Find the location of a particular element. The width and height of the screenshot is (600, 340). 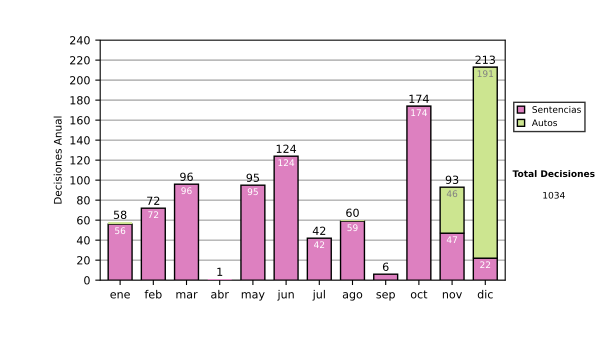

data-label: 174 is located at coordinates (419, 112).